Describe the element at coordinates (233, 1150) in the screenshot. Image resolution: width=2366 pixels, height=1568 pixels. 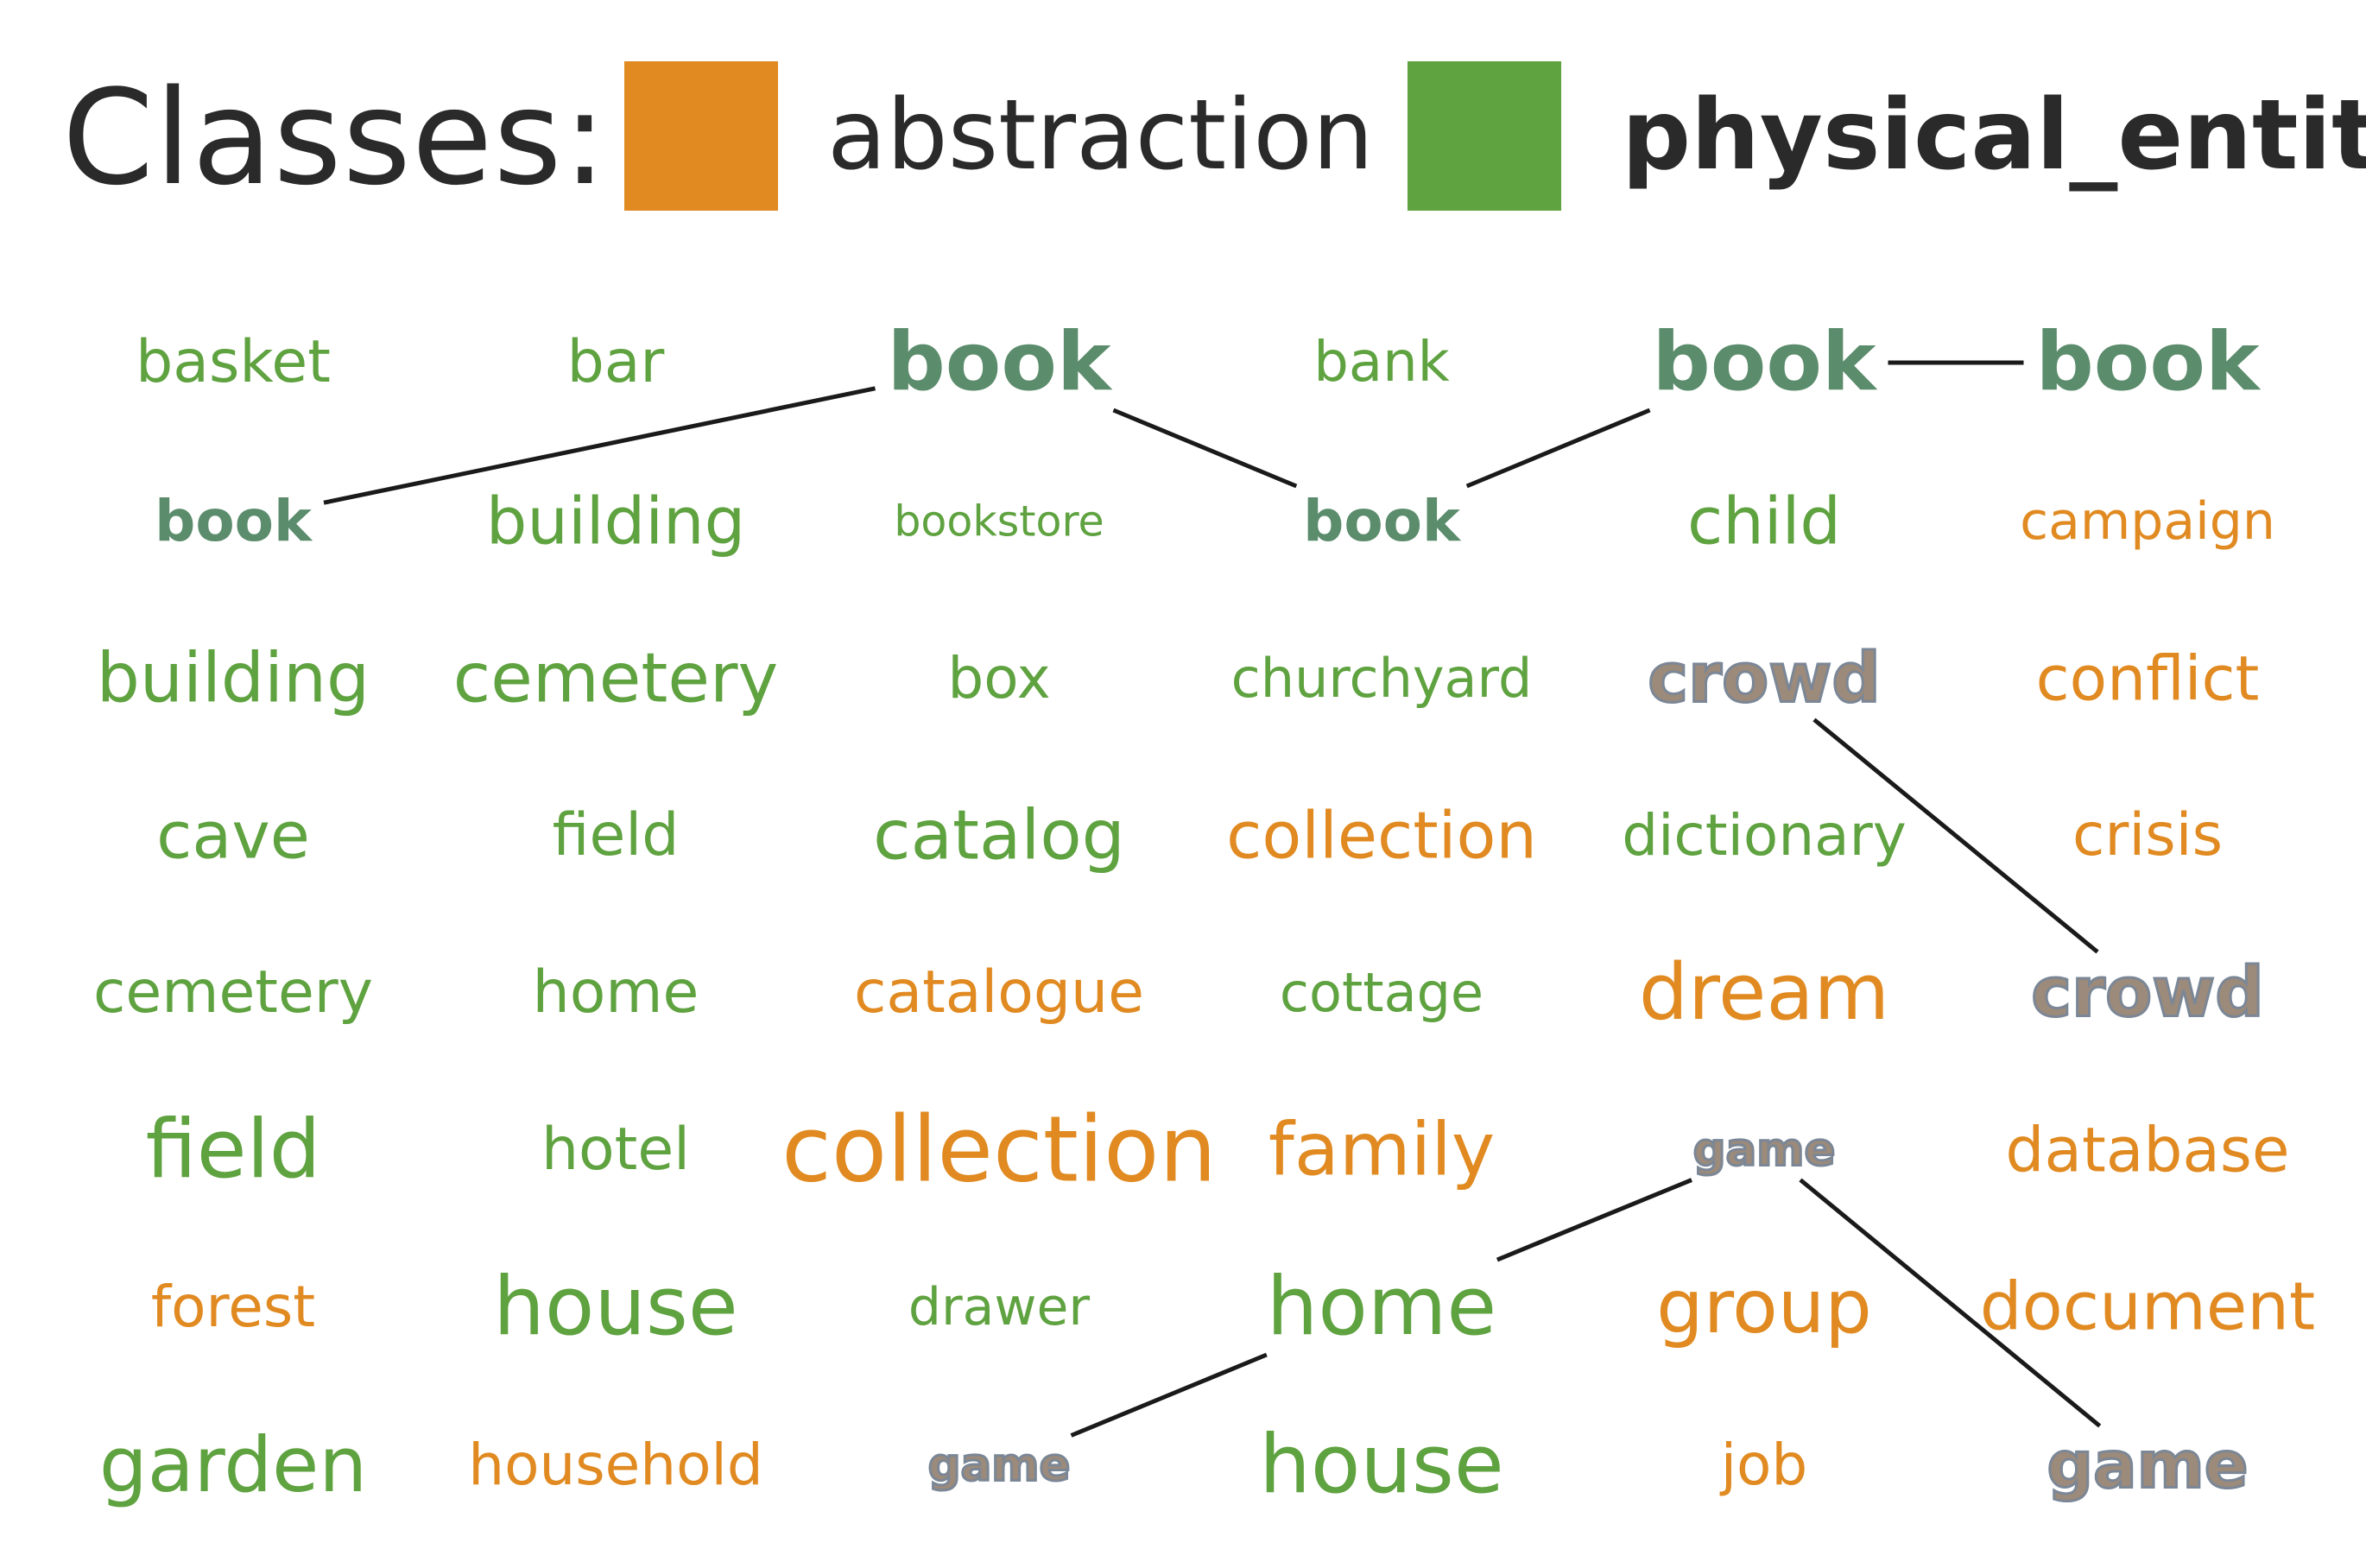
I see `word-r6-c1: field` at that location.